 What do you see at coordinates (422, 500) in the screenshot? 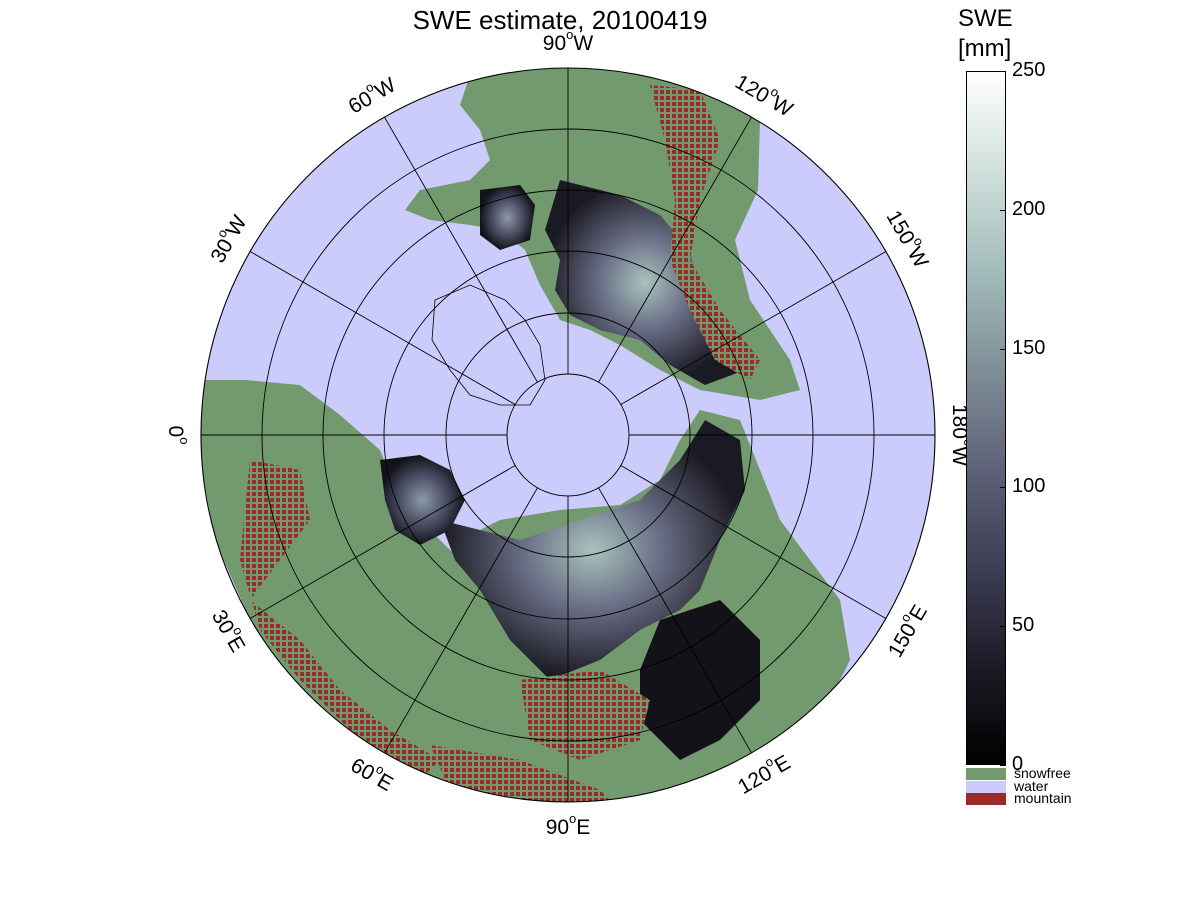
I see `swe-scandinavia` at bounding box center [422, 500].